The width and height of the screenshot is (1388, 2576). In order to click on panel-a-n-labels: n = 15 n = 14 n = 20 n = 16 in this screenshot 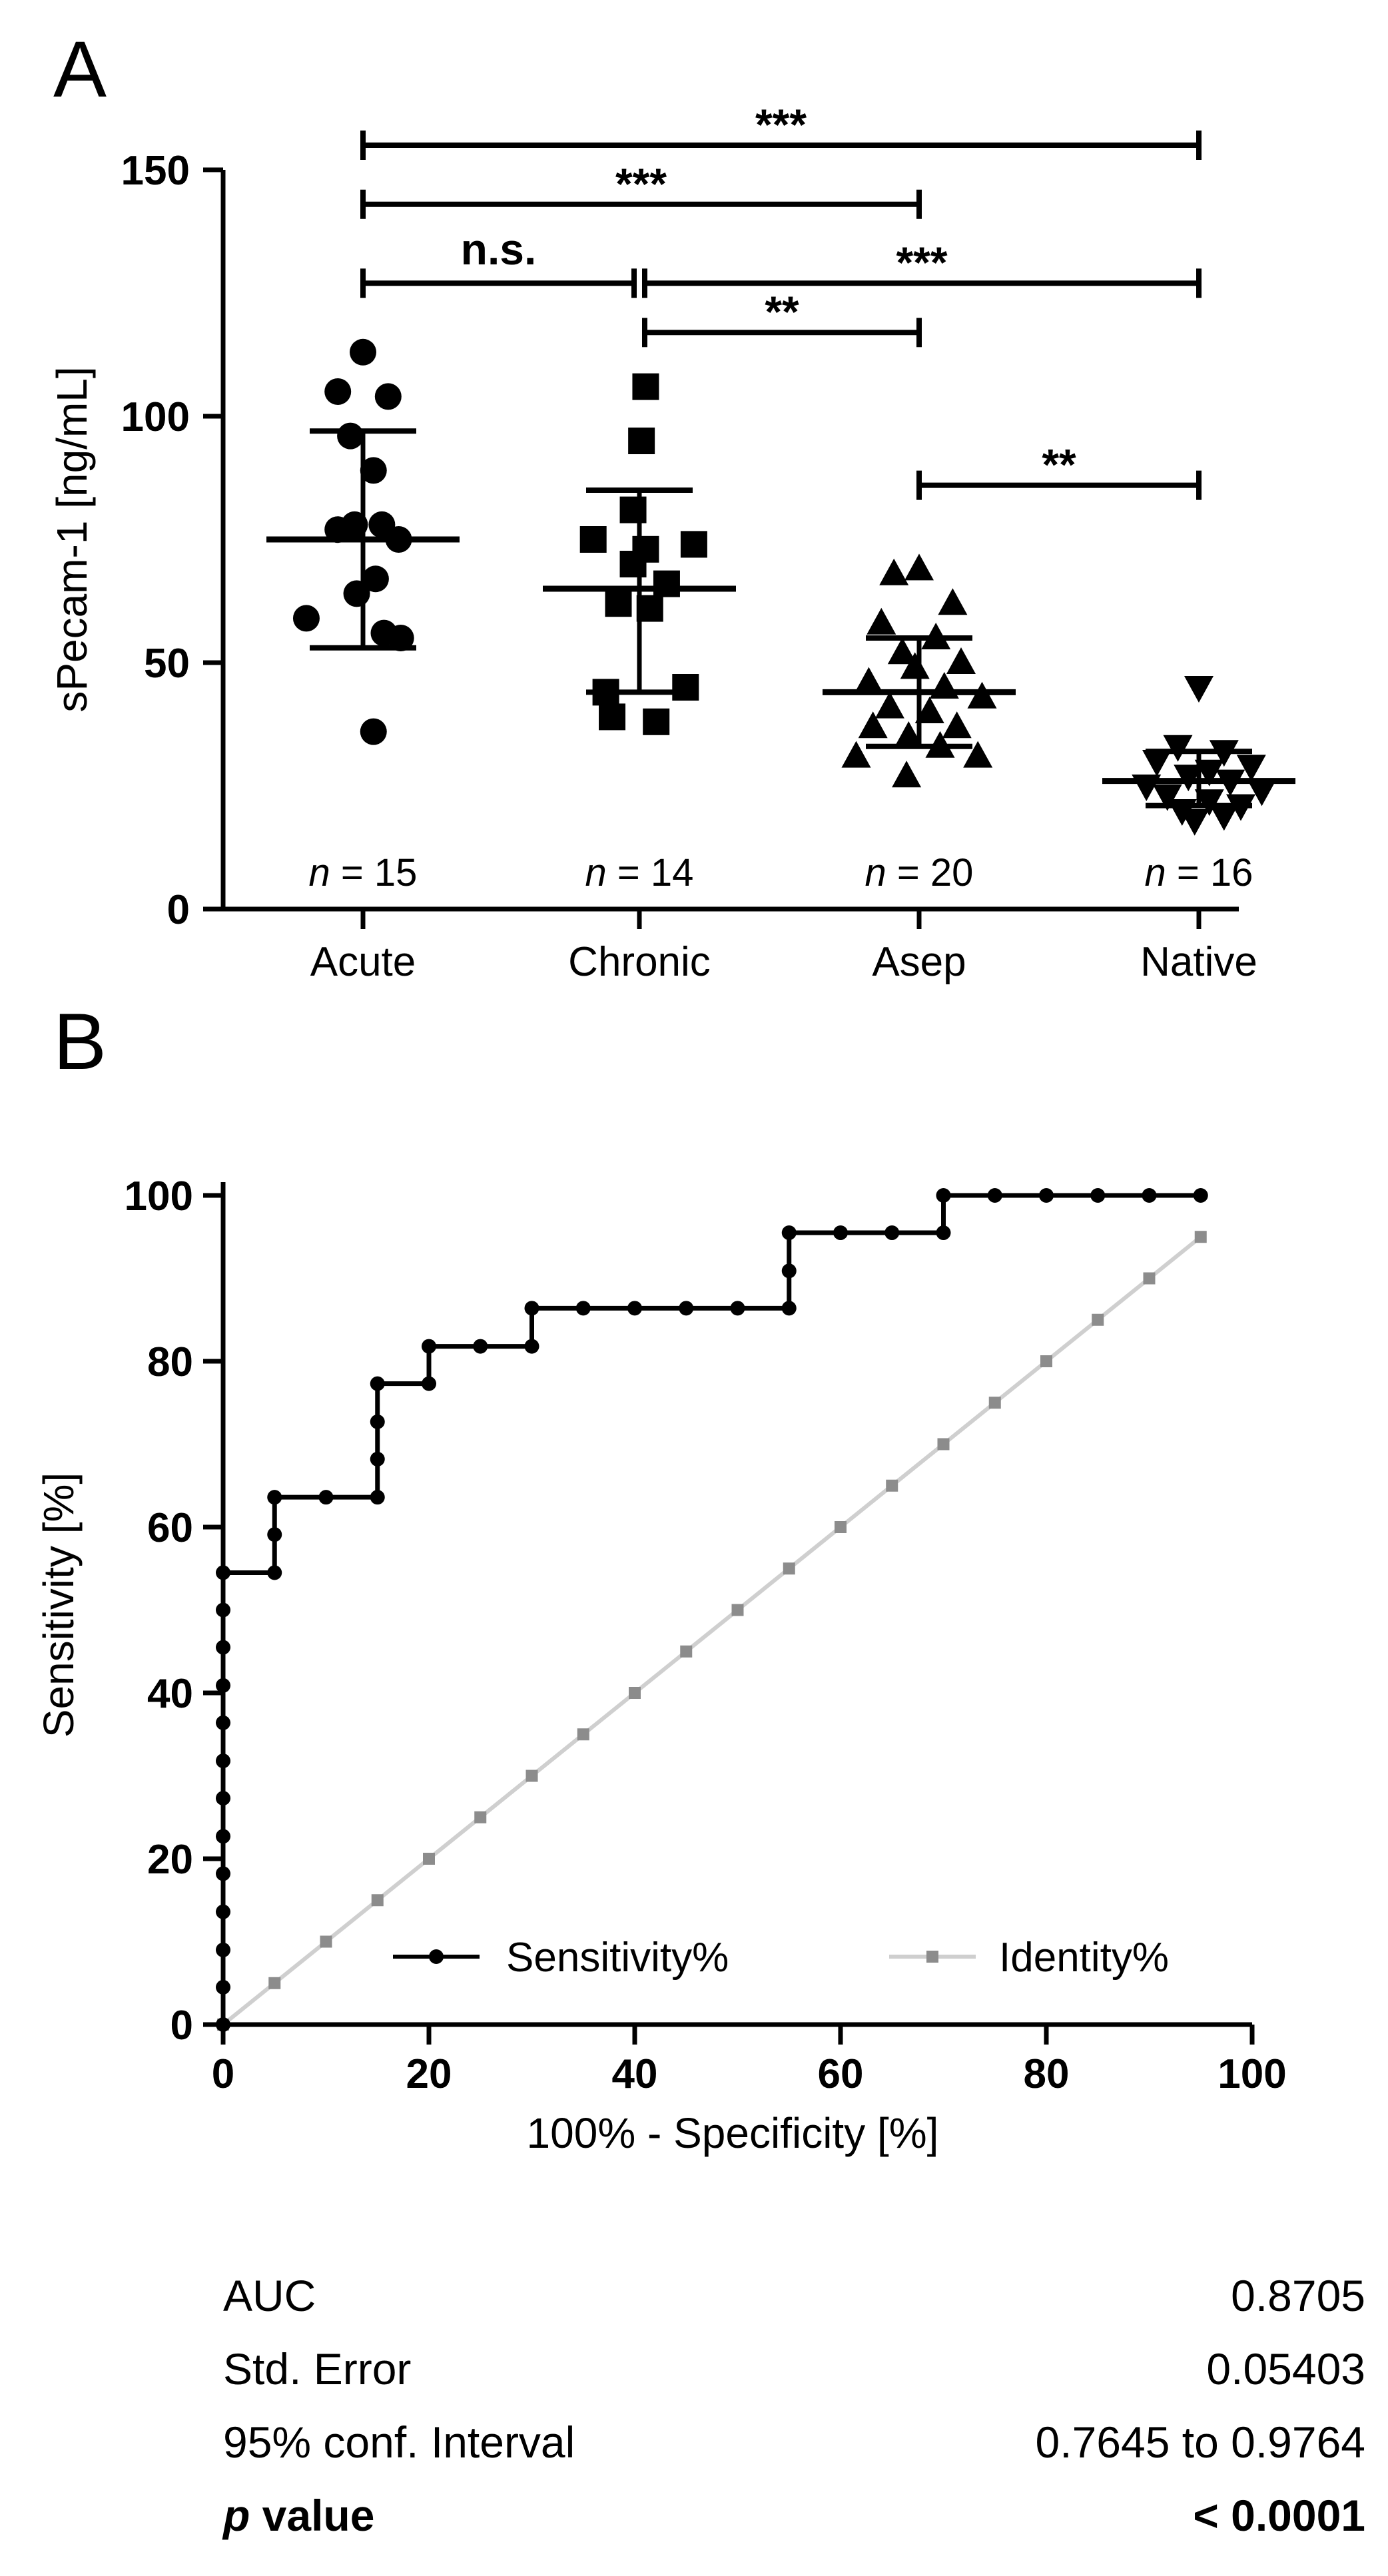, I will do `click(781, 872)`.